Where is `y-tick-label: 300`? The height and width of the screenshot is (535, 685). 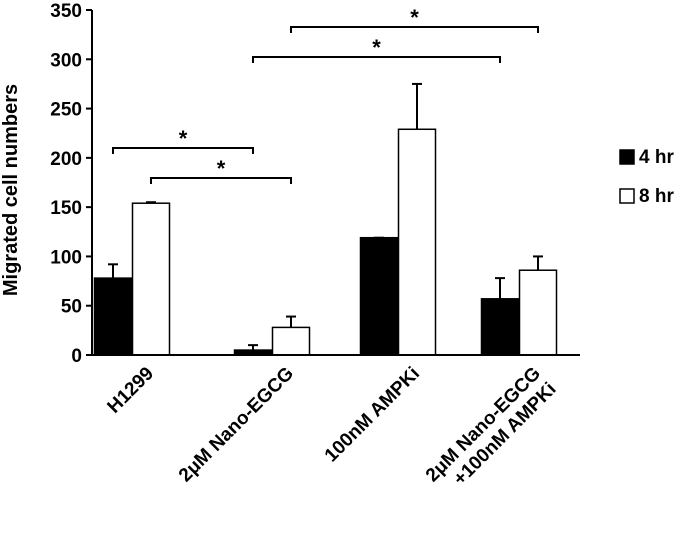 y-tick-label: 300 is located at coordinates (66, 60).